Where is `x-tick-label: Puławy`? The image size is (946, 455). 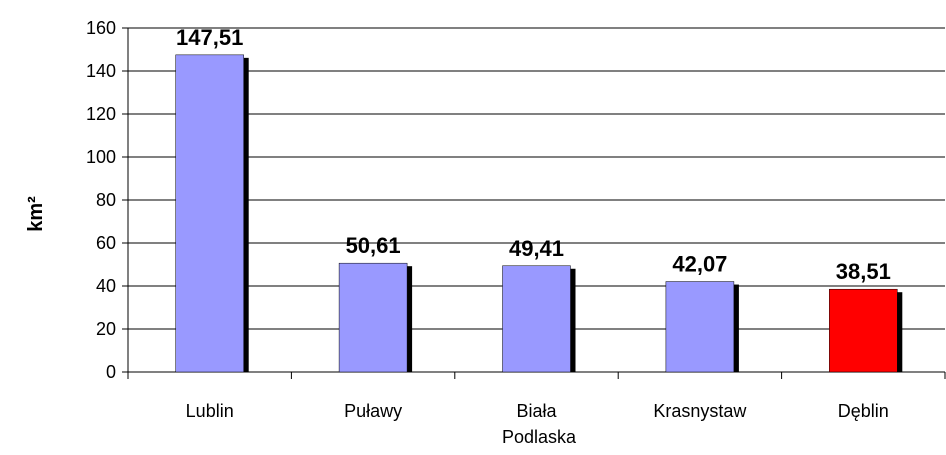 x-tick-label: Puławy is located at coordinates (373, 411).